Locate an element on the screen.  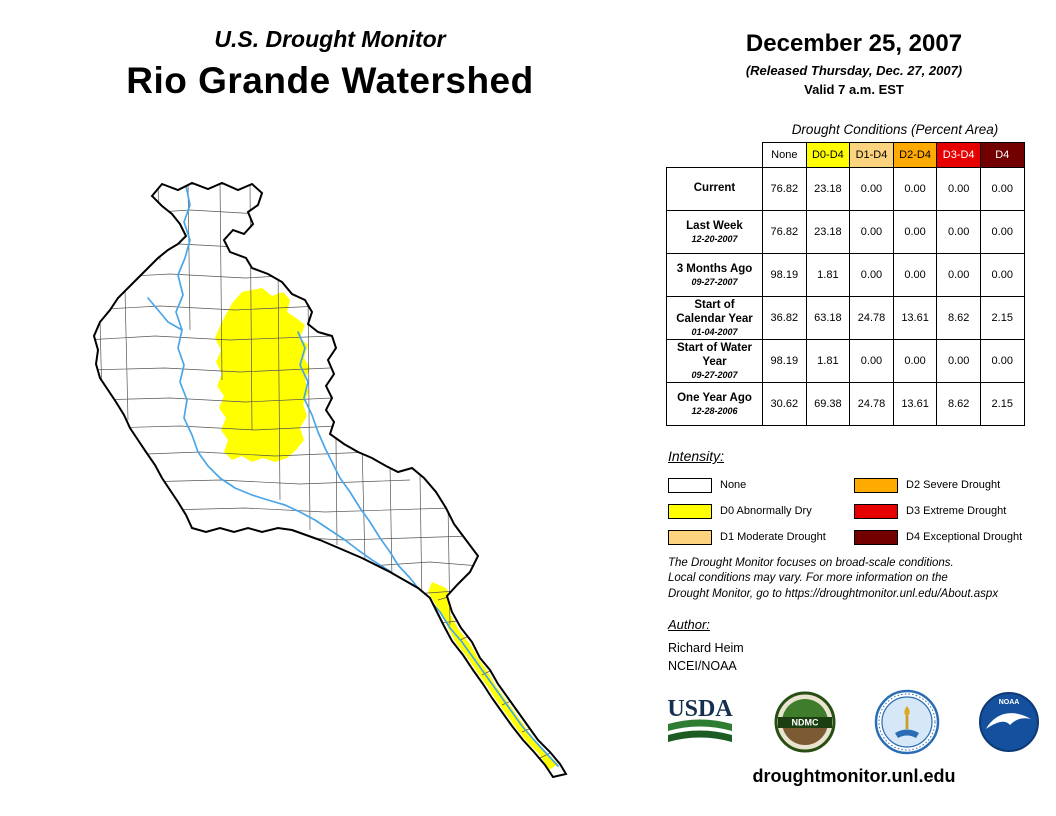
row-label: Current is located at coordinates (714, 189).